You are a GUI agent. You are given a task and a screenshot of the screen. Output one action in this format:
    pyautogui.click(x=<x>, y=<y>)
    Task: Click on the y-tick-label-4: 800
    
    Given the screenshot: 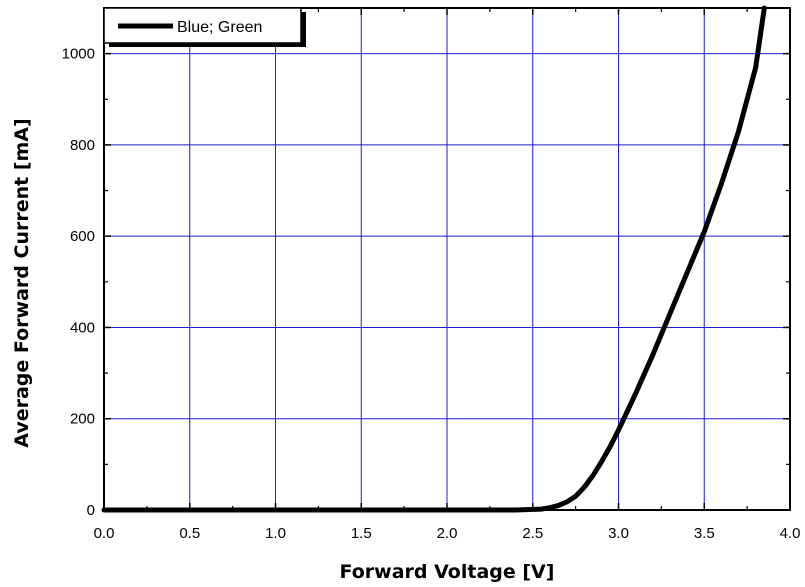 What is the action you would take?
    pyautogui.click(x=82, y=145)
    